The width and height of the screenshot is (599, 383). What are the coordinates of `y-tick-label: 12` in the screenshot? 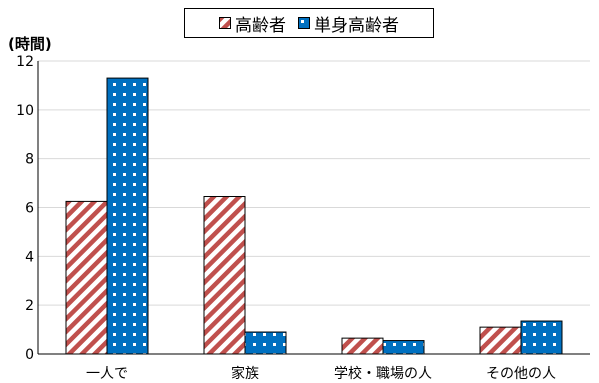 It's located at (25, 62).